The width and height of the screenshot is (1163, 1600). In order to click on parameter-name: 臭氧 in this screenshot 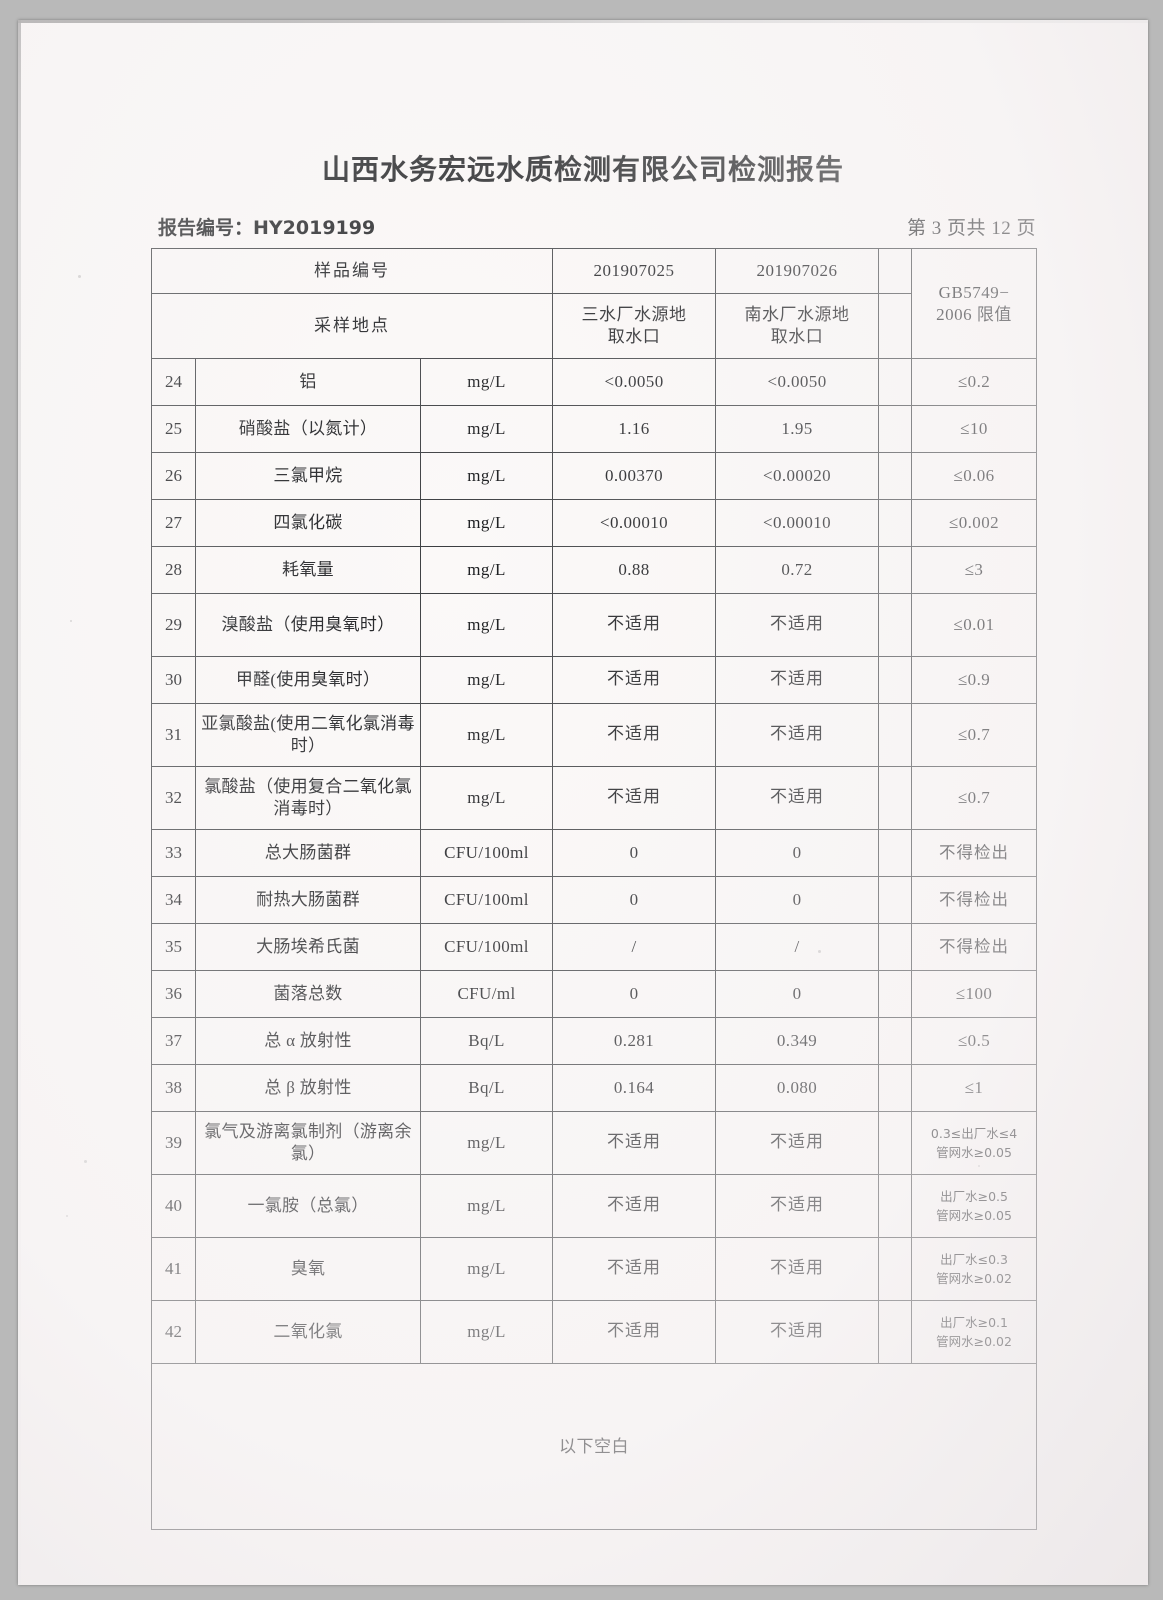, I will do `click(308, 1269)`.